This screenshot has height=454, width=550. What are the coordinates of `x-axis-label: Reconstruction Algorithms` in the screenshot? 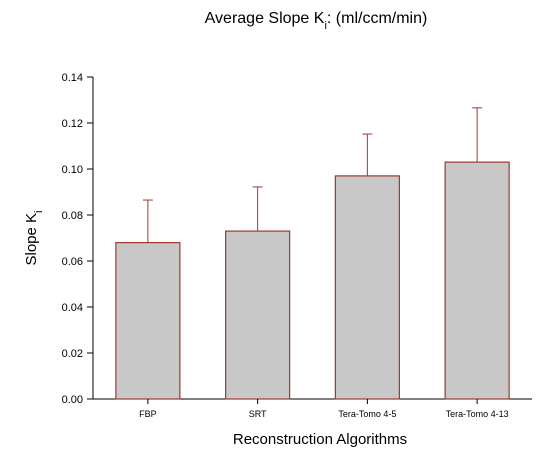 It's located at (320, 439).